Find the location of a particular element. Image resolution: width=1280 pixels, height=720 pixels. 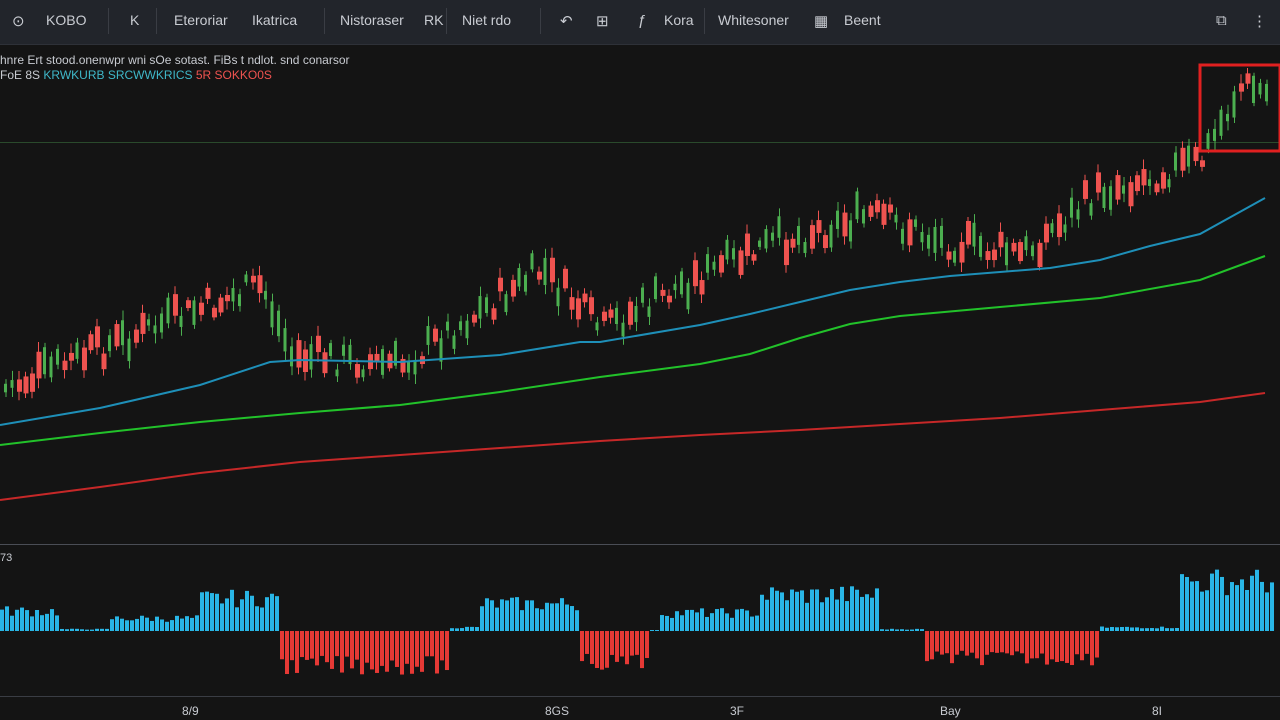

toolbar-item-nistoraser: Nistoraser is located at coordinates (372, 20).